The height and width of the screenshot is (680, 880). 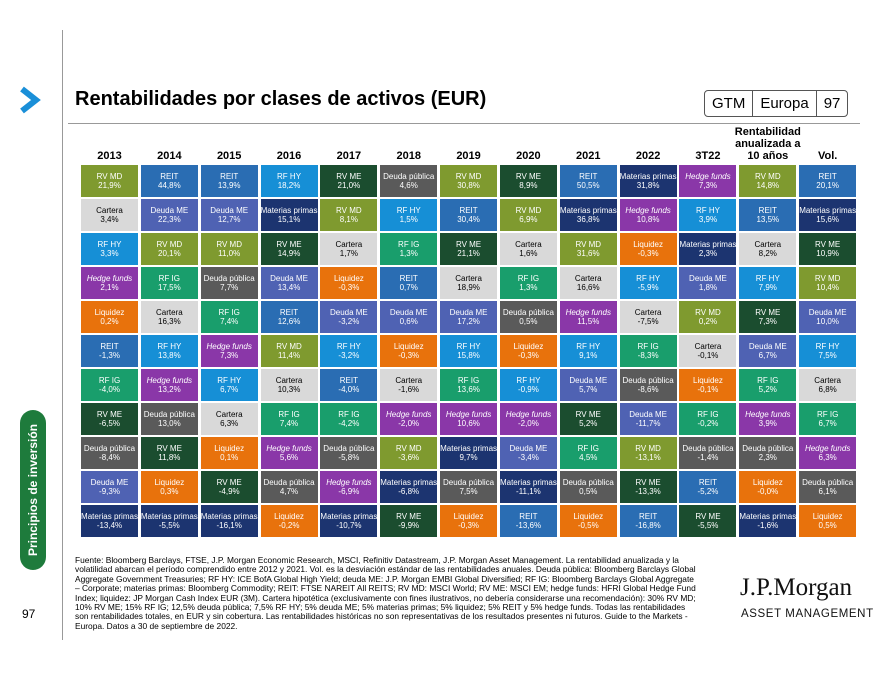 I want to click on table-cell: Liquidez 0,3%, so click(x=169, y=487).